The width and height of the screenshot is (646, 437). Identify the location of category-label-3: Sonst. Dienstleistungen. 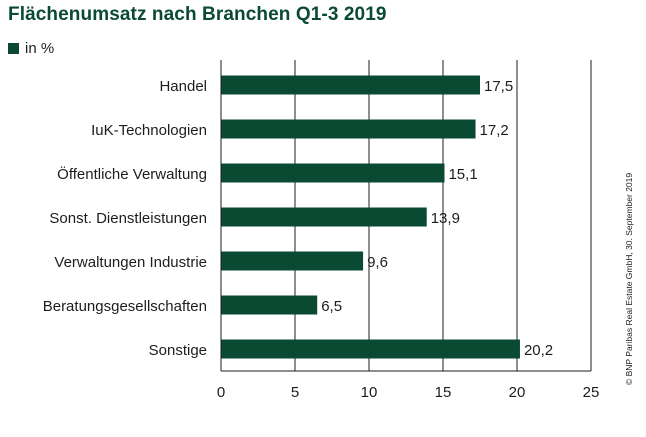
(128, 218).